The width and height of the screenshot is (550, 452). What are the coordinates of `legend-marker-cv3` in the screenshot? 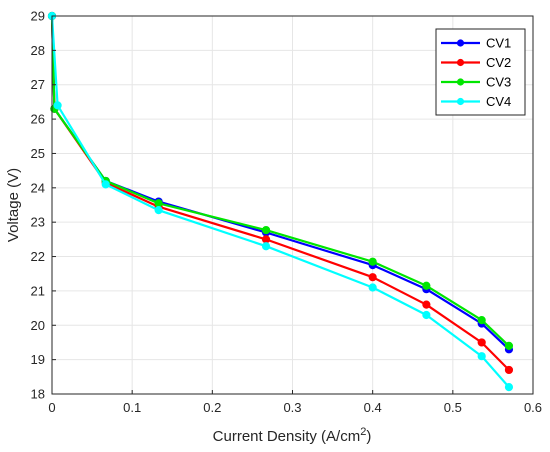 It's located at (460, 82).